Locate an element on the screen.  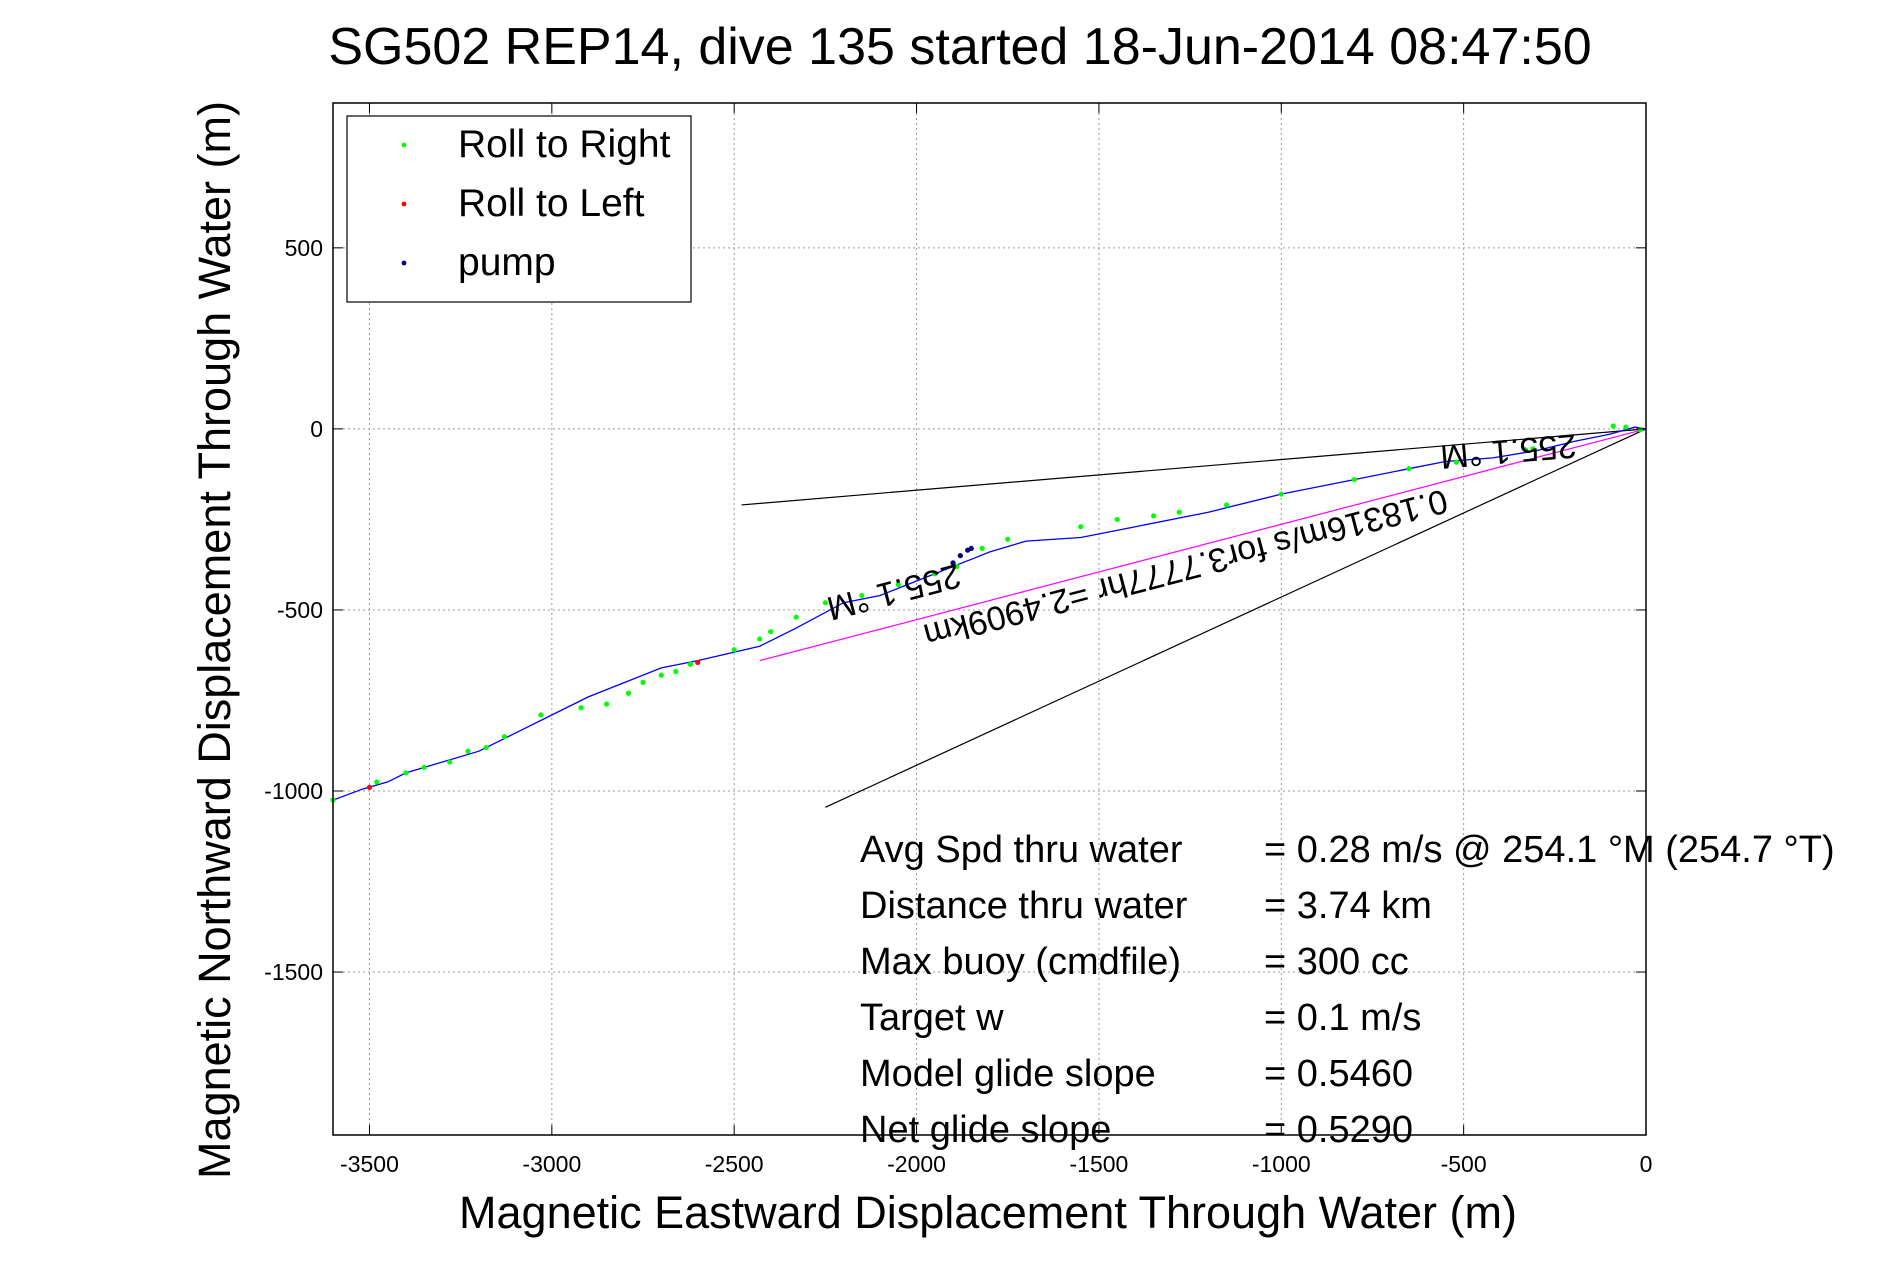
y-tick-label: 500 is located at coordinates (304, 248).